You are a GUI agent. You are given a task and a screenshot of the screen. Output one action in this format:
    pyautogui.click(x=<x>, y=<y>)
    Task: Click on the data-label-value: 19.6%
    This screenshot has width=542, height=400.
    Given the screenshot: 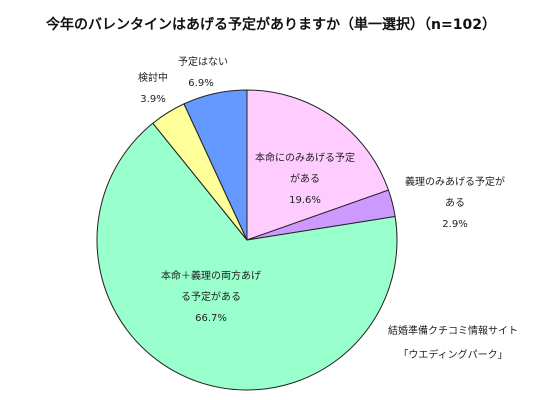 What is the action you would take?
    pyautogui.click(x=305, y=200)
    